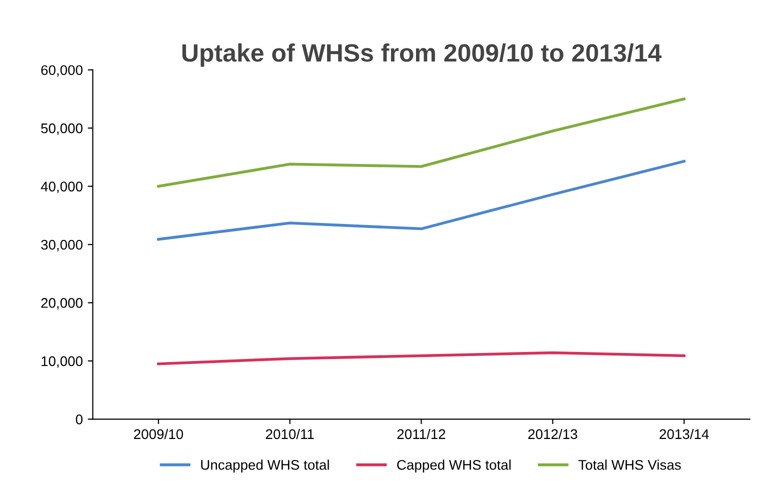 The width and height of the screenshot is (773, 499). What do you see at coordinates (454, 466) in the screenshot?
I see `legend-label: Capped WHS total` at bounding box center [454, 466].